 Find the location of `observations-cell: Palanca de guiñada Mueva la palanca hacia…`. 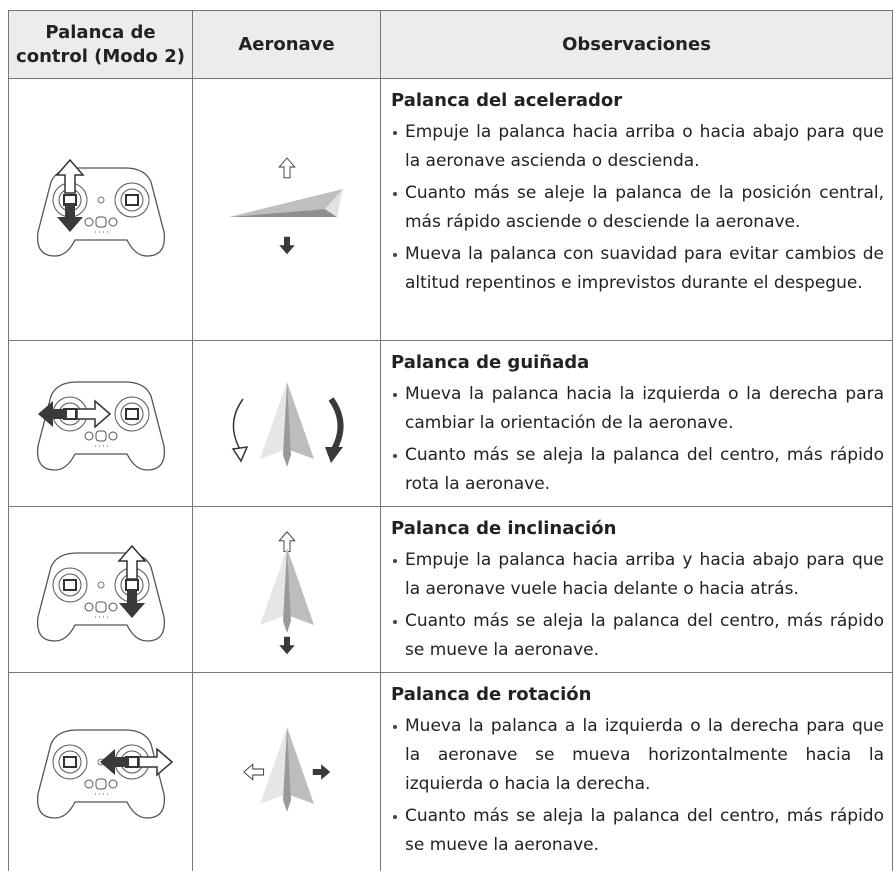

observations-cell: Palanca de guiñada Mueva la palanca hacia… is located at coordinates (636, 423).